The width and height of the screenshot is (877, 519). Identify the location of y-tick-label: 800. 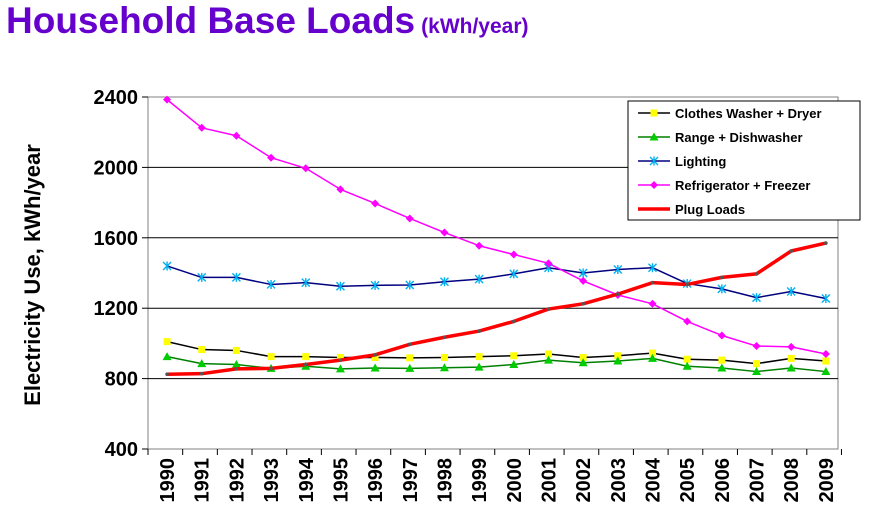
(121, 380).